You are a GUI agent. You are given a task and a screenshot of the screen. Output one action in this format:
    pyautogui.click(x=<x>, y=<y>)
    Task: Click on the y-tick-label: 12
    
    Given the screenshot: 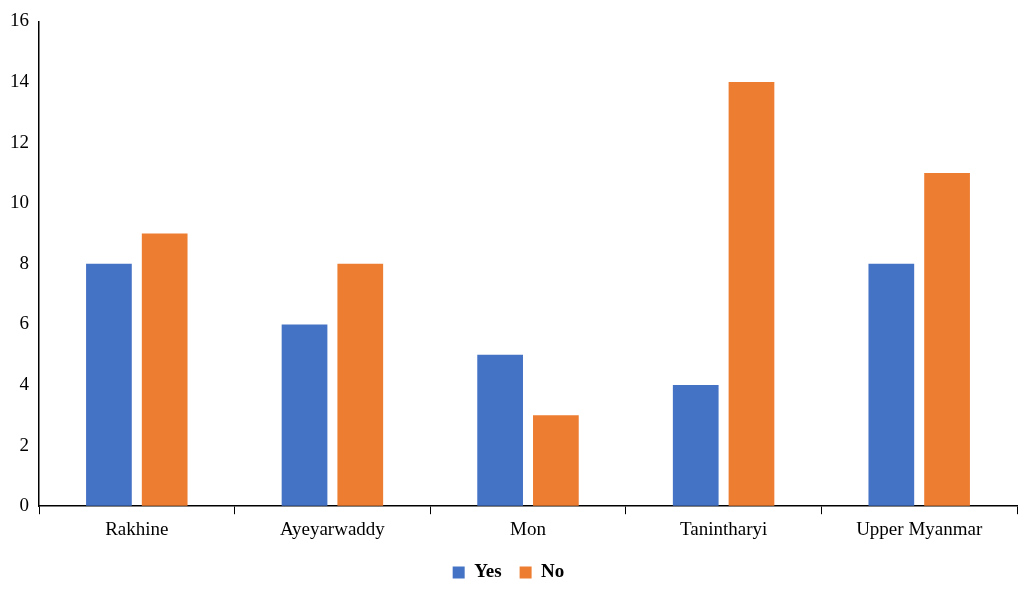 What is the action you would take?
    pyautogui.click(x=19, y=141)
    